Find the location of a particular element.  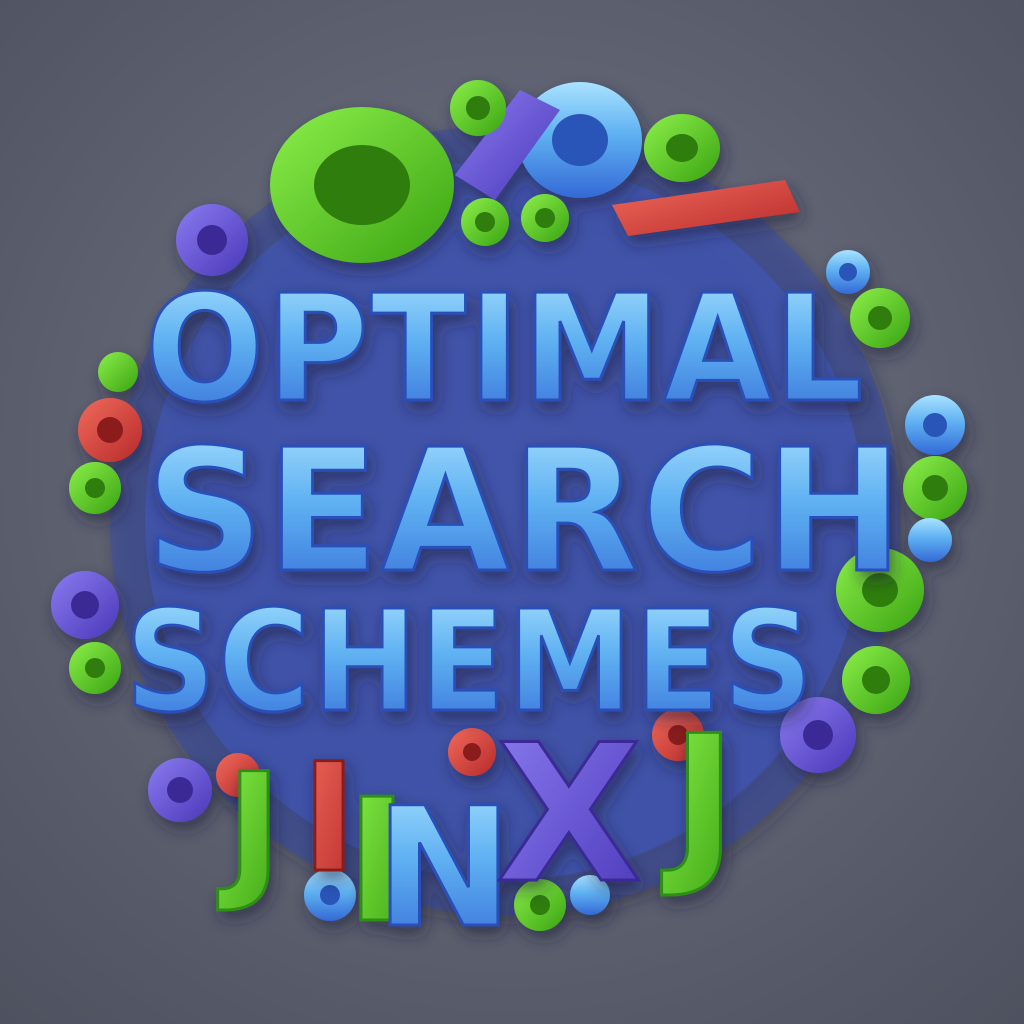

glyph-j-right: J is located at coordinates (699, 800).